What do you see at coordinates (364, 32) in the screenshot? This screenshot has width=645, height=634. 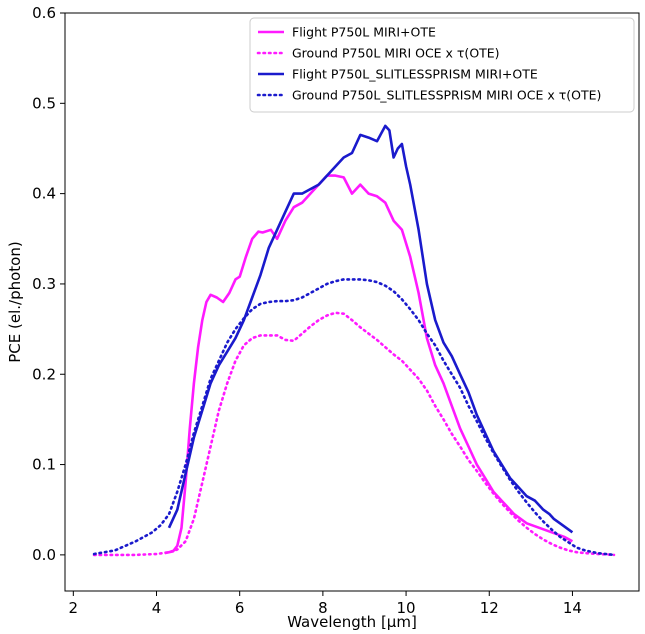 I see `legend-label-1: Flight P750L MIRI+OTE` at bounding box center [364, 32].